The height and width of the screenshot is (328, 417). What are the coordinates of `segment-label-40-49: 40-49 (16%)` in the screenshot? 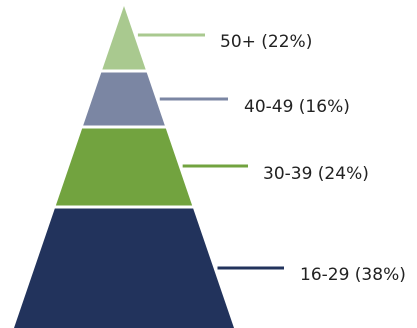 It's located at (297, 107).